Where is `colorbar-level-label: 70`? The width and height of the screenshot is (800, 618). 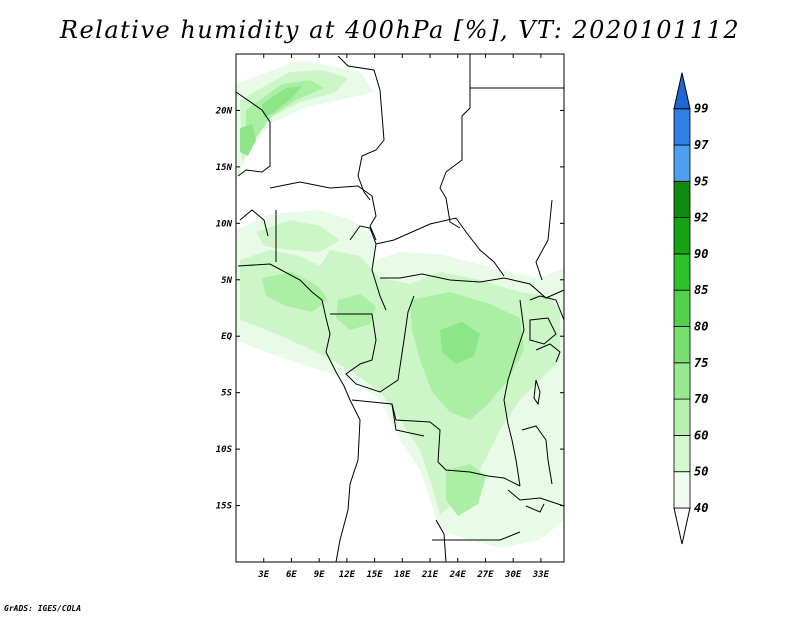 colorbar-level-label: 70 is located at coordinates (701, 399).